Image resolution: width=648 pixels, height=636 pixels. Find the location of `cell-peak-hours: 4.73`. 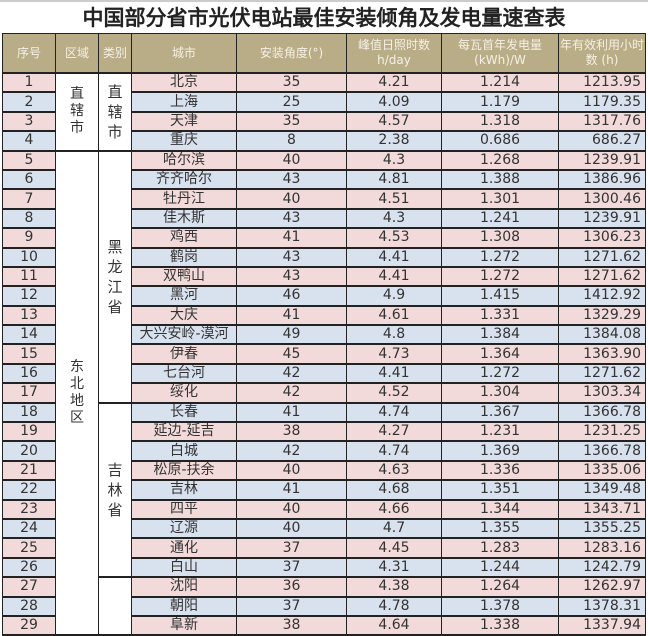

cell-peak-hours: 4.73 is located at coordinates (394, 354).